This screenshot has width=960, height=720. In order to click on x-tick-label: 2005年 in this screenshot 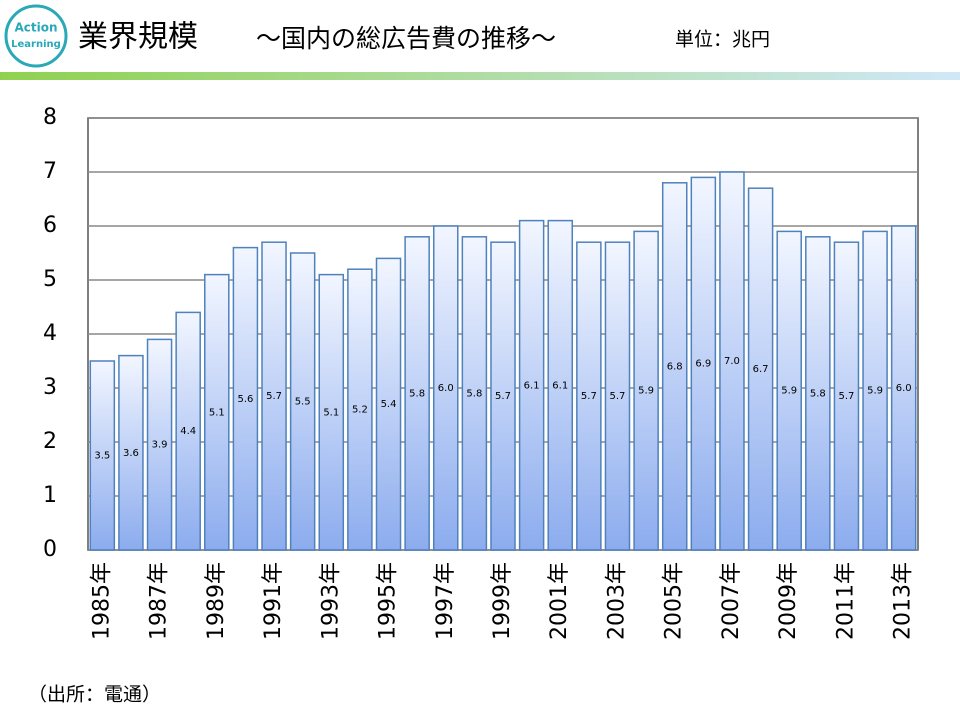, I will do `click(674, 601)`.